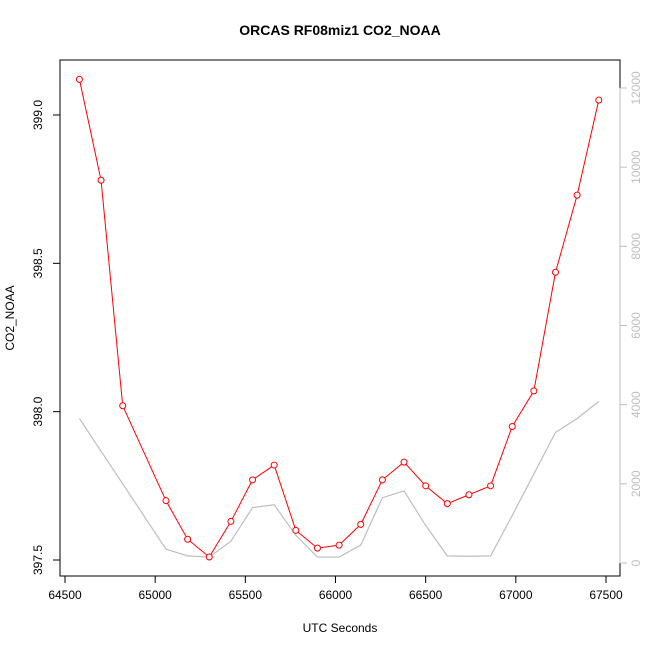 This screenshot has height=650, width=650. I want to click on y2-tick-label: 6000, so click(636, 325).